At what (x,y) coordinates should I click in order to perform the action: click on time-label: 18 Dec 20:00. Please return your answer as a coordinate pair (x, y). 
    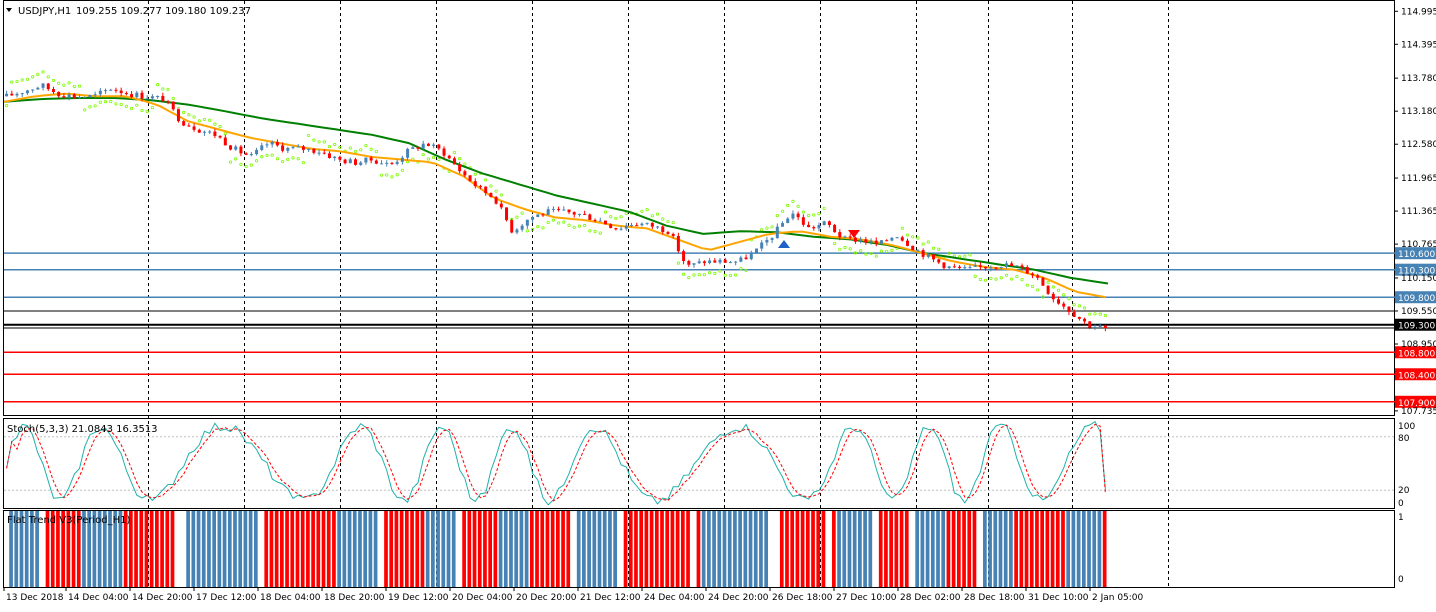
    Looking at the image, I should click on (354, 598).